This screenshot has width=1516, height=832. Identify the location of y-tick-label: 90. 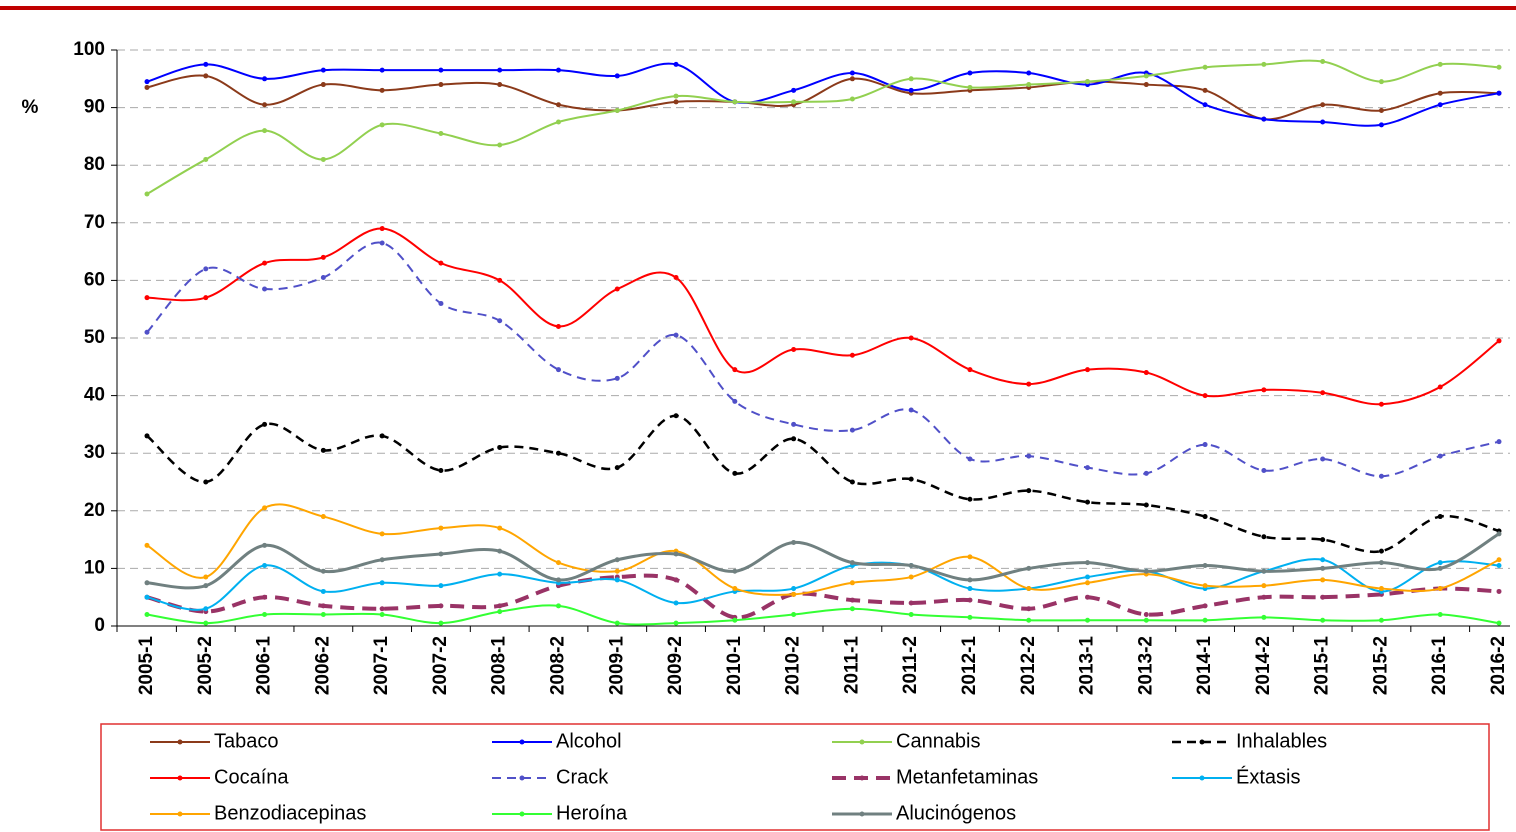
(94, 107).